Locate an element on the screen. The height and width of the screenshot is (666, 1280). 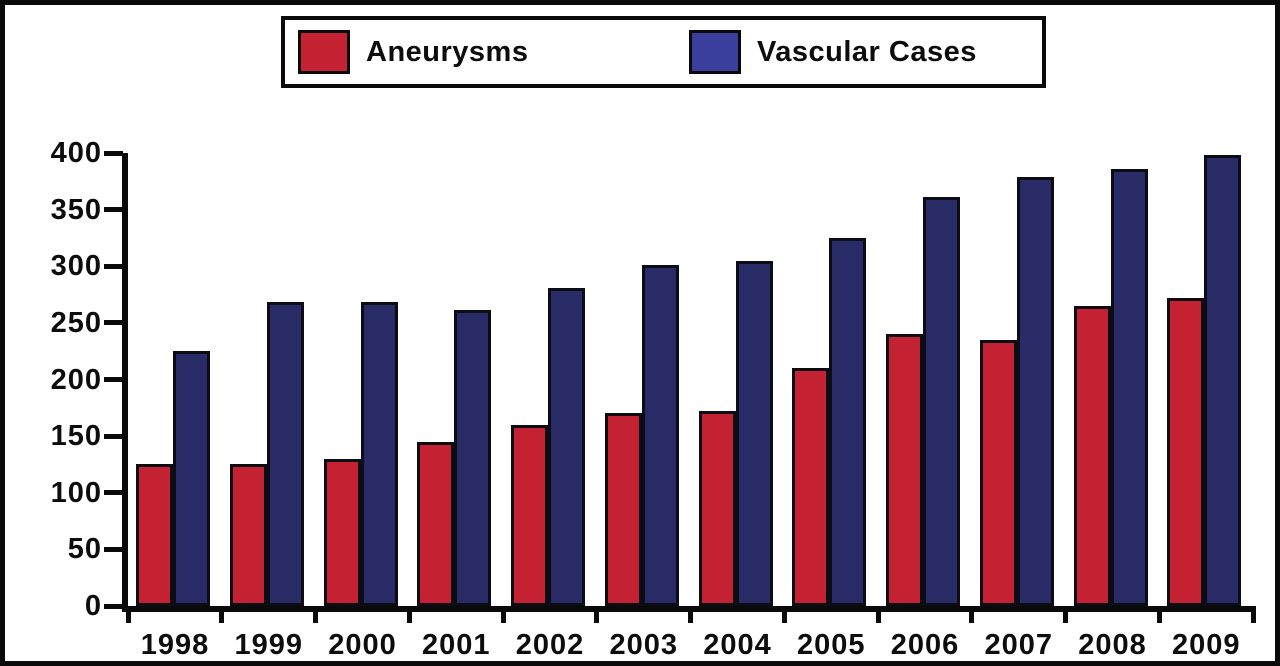
y-tick-label: 200 is located at coordinates (76, 379).